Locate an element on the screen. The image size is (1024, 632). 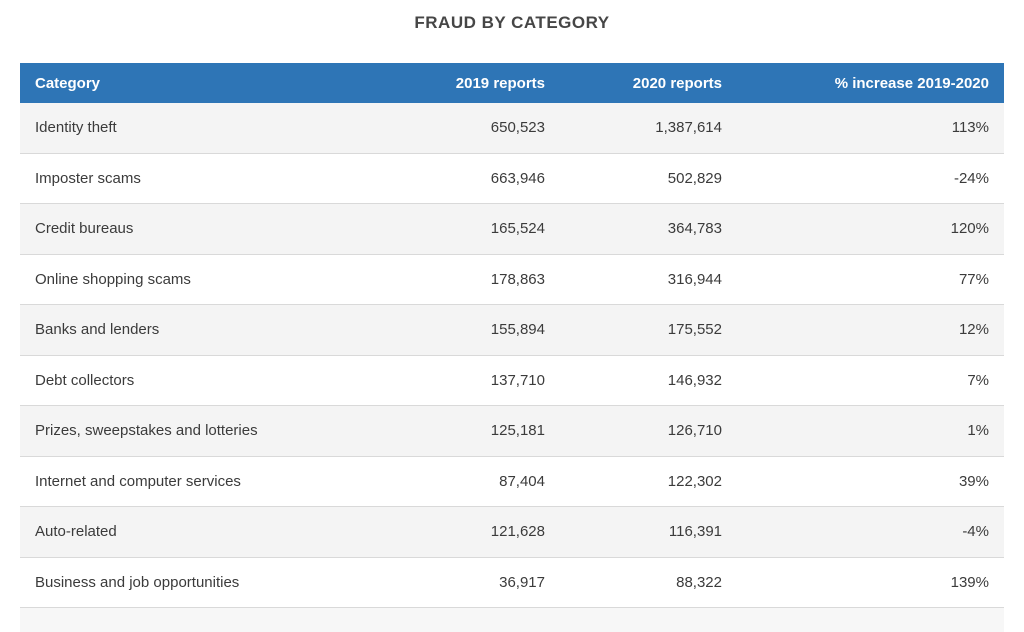
cell-category: Banks and lenders is located at coordinates (200, 330).